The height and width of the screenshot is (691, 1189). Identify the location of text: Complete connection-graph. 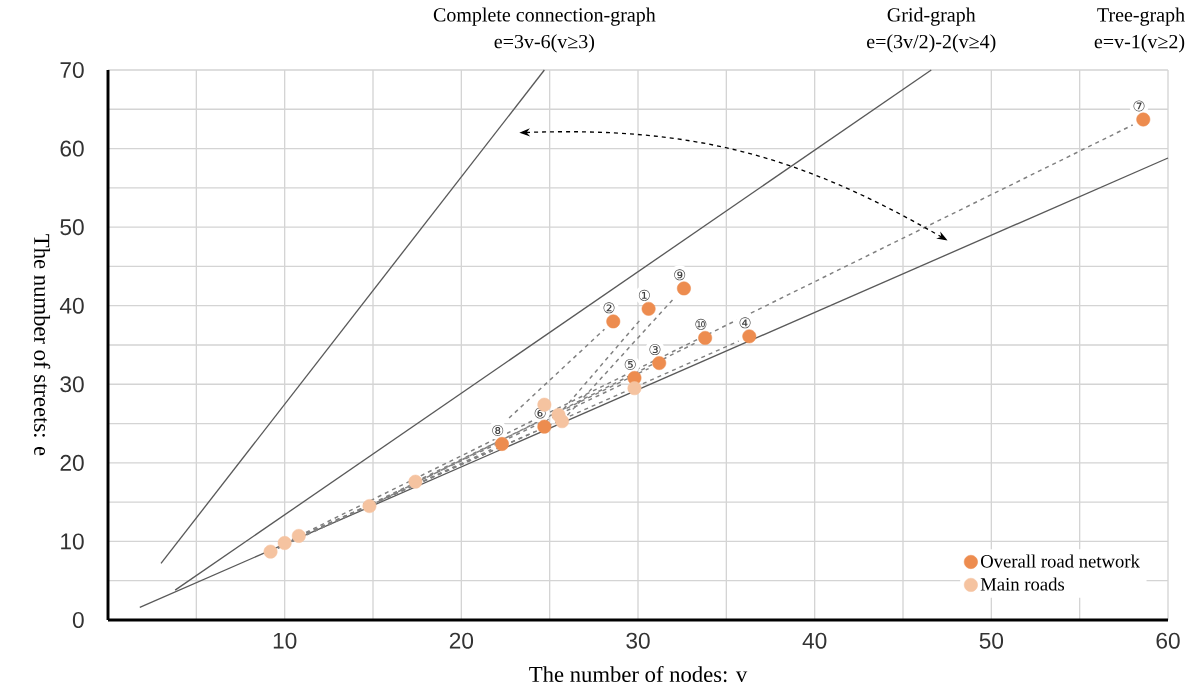
(544, 16).